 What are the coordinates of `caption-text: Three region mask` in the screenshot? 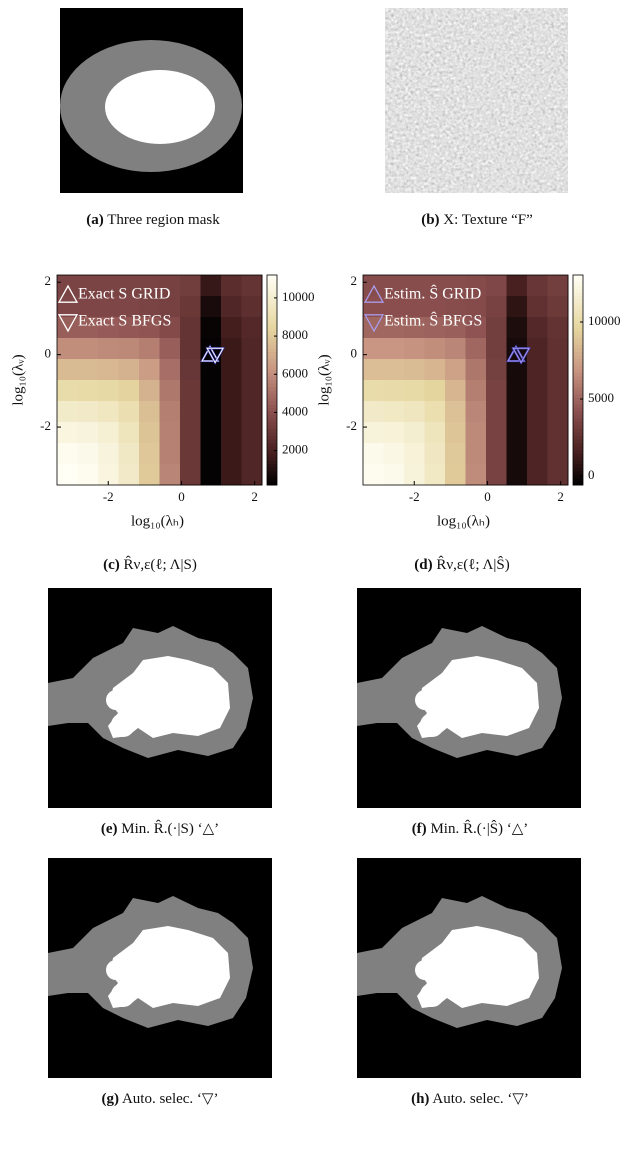 It's located at (163, 220).